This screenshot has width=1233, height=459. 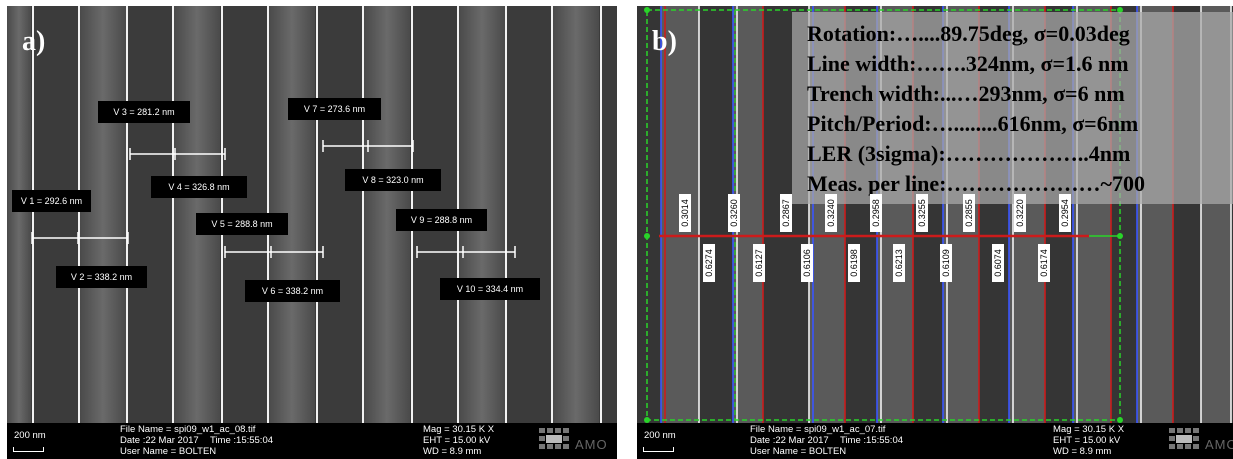 What do you see at coordinates (101, 277) in the screenshot?
I see `measurement-label-v2: V 2 = 338.2 nm` at bounding box center [101, 277].